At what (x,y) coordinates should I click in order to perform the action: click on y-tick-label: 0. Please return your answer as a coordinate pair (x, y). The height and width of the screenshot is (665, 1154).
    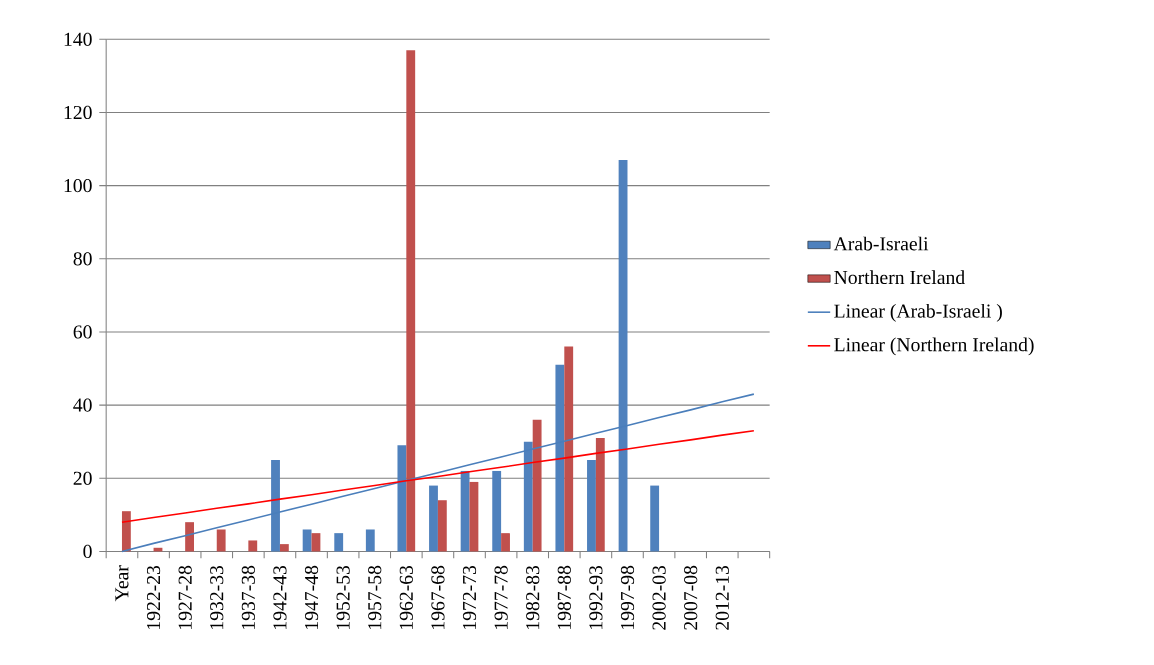
    Looking at the image, I should click on (87, 551).